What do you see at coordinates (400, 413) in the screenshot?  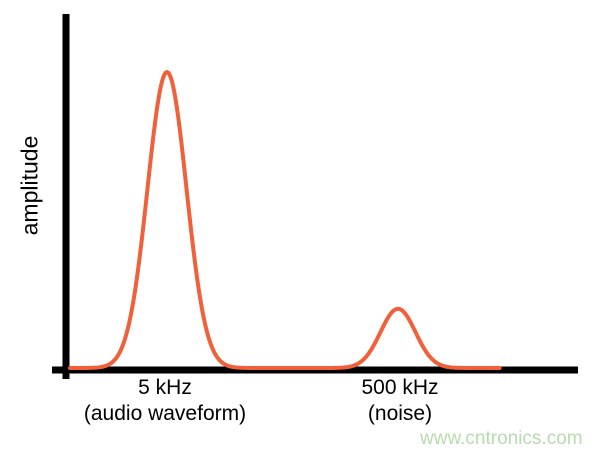 I see `x-axis-label-caption-noise: (noise)` at bounding box center [400, 413].